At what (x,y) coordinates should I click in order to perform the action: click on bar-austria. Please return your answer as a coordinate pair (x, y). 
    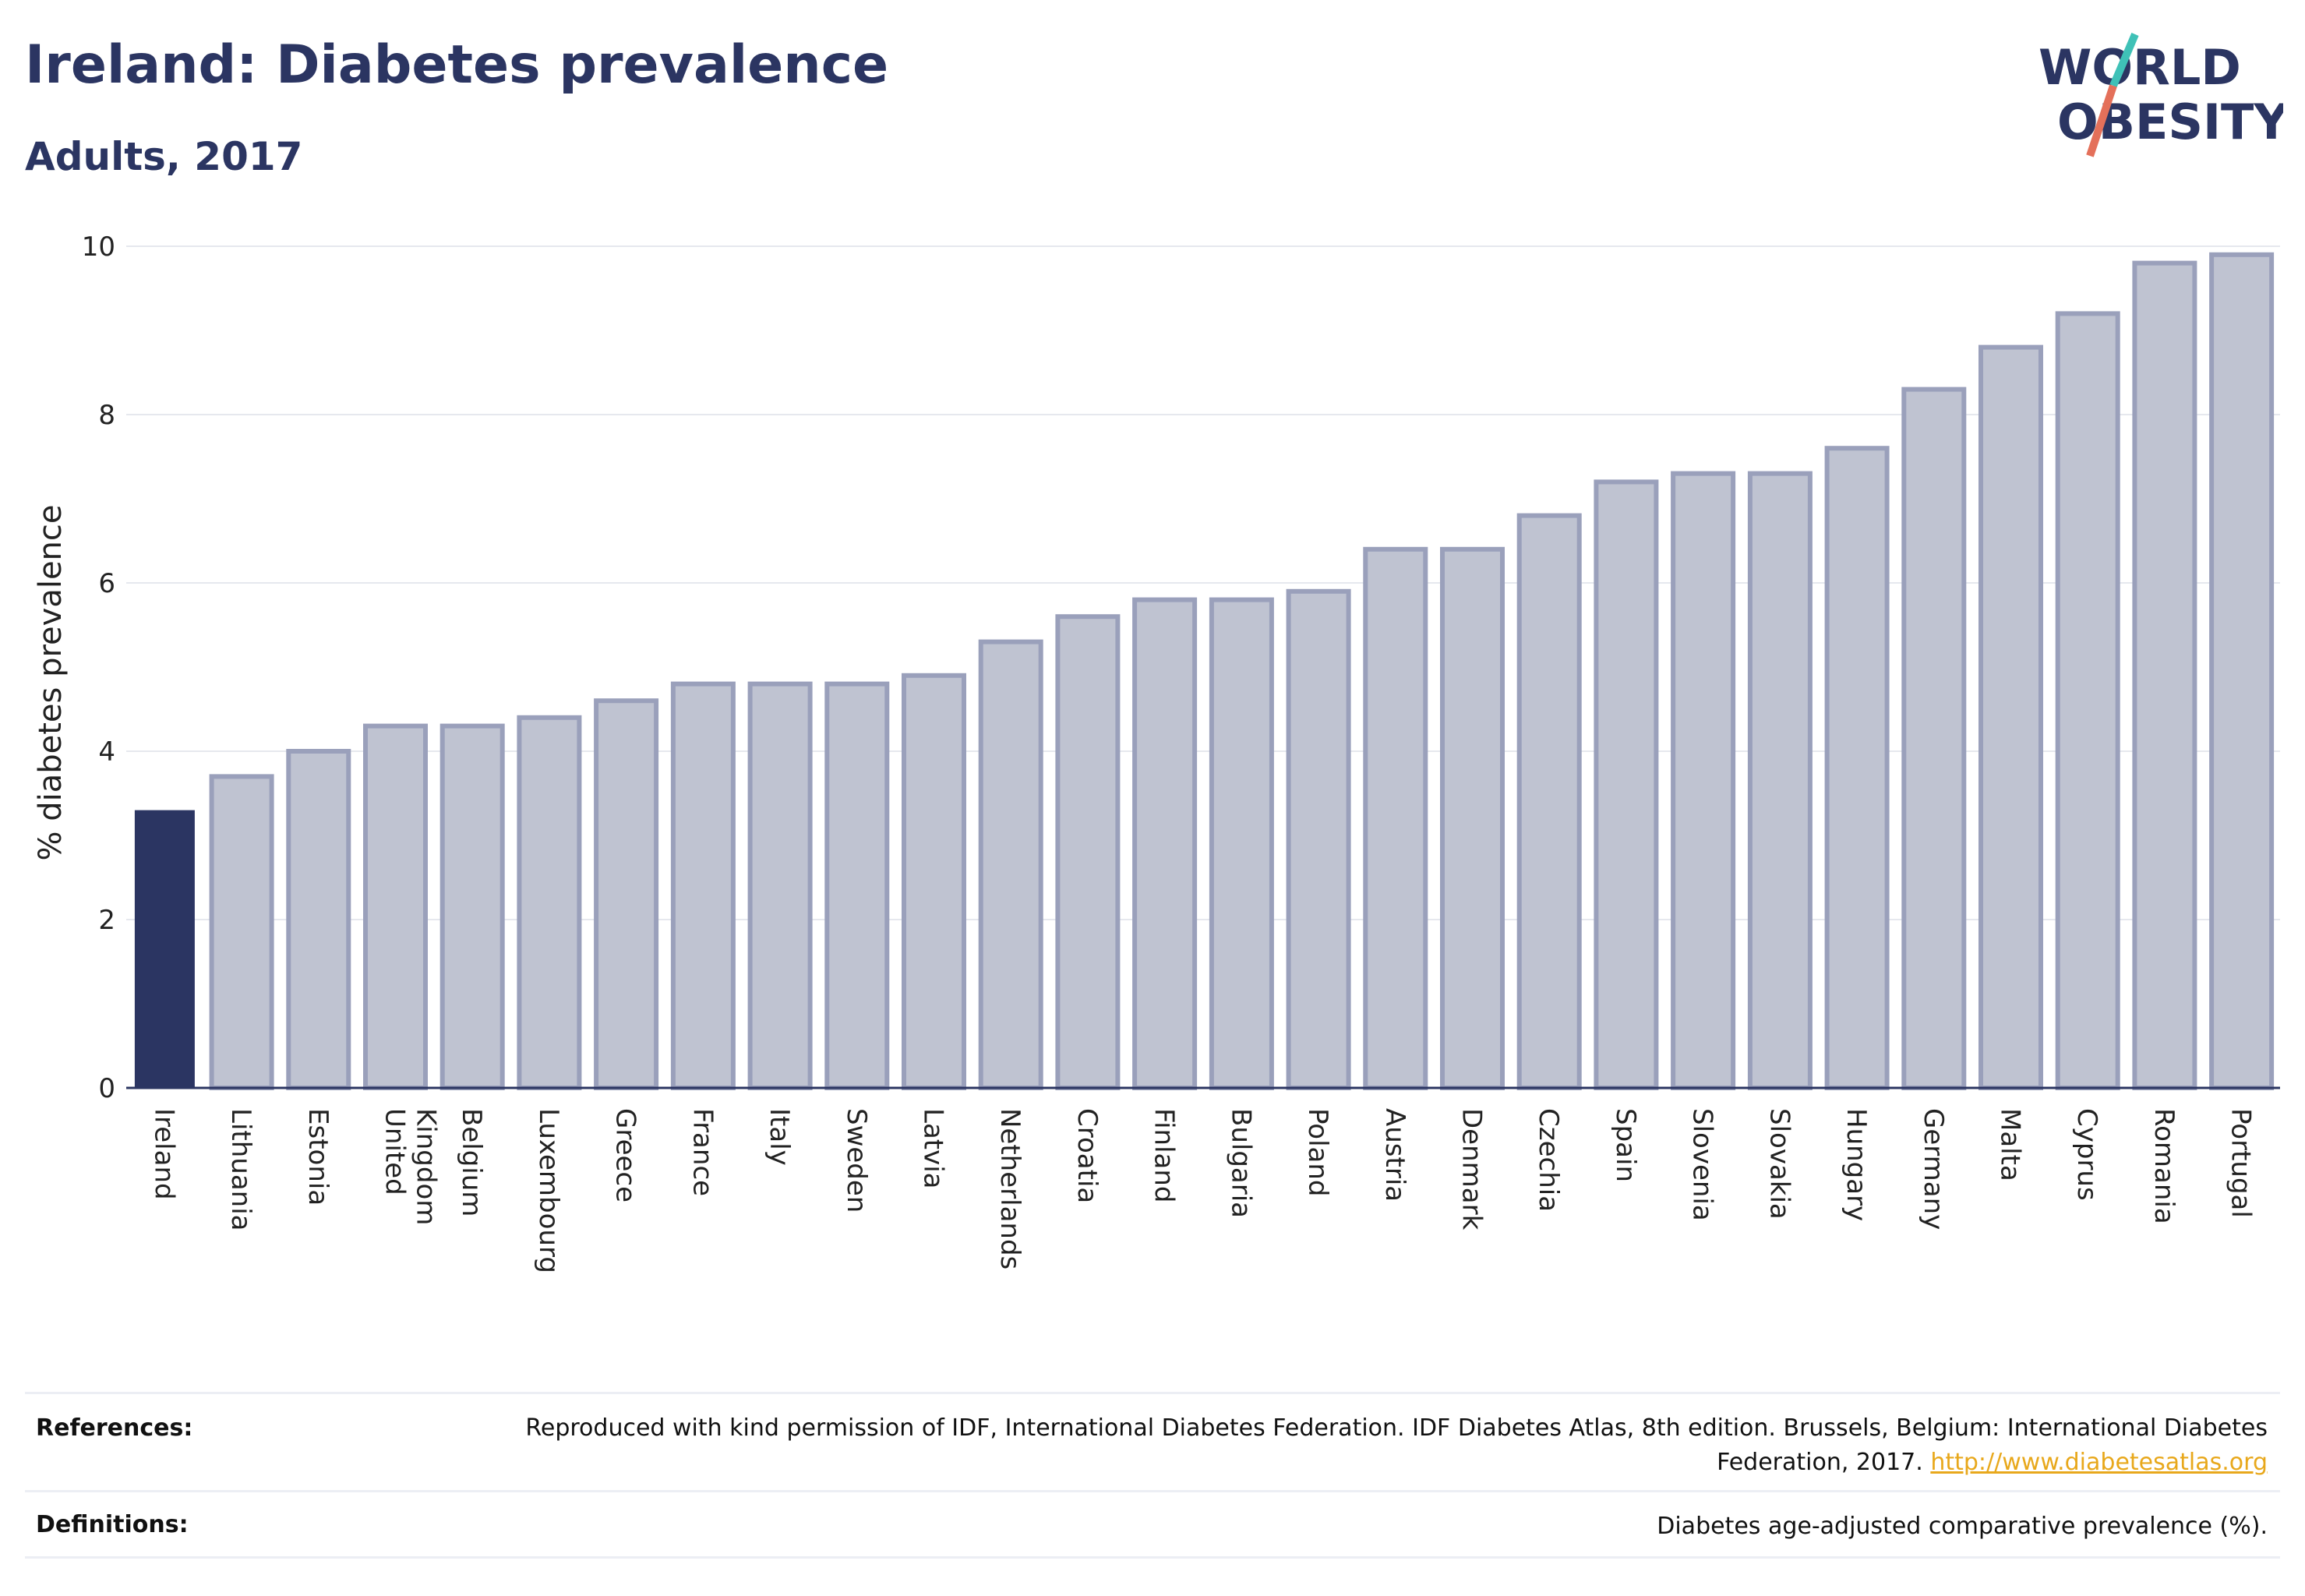
    Looking at the image, I should click on (1395, 818).